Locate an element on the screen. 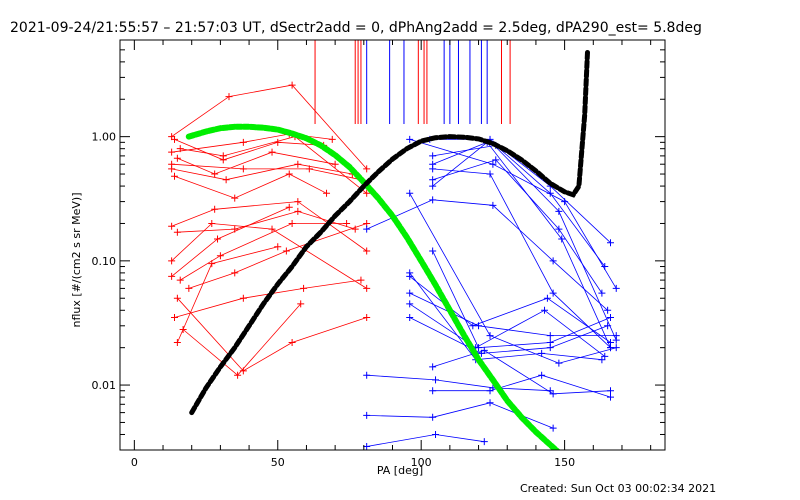 This screenshot has width=800, height=500. y-tick-label: 0.01 is located at coordinates (104, 385).